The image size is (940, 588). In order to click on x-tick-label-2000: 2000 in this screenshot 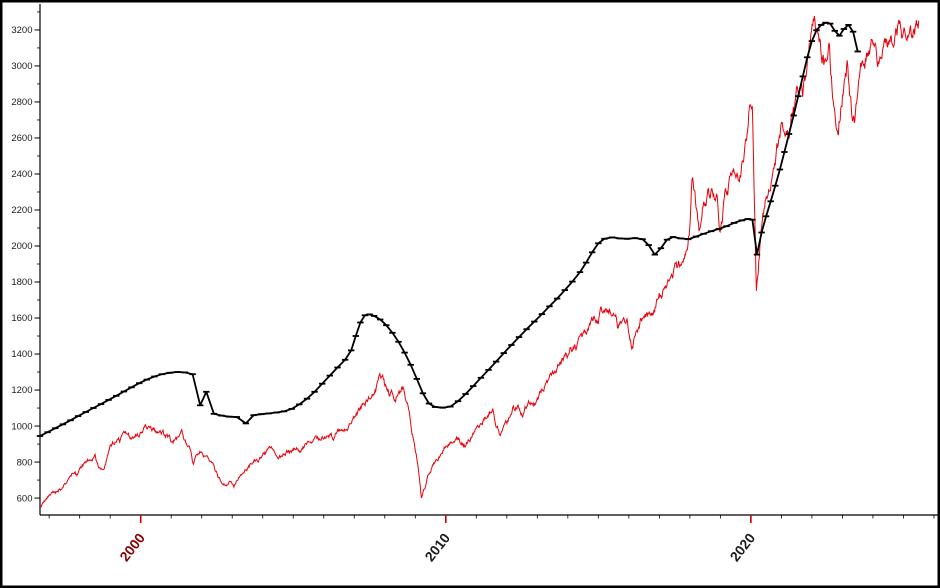, I will do `click(132, 547)`.